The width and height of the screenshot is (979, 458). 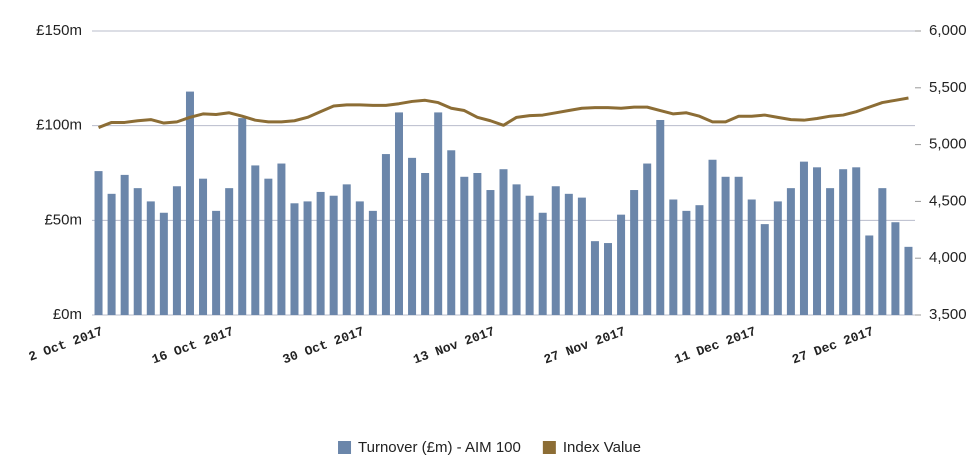 What do you see at coordinates (948, 257) in the screenshot?
I see `y2-tick-label: 4,000` at bounding box center [948, 257].